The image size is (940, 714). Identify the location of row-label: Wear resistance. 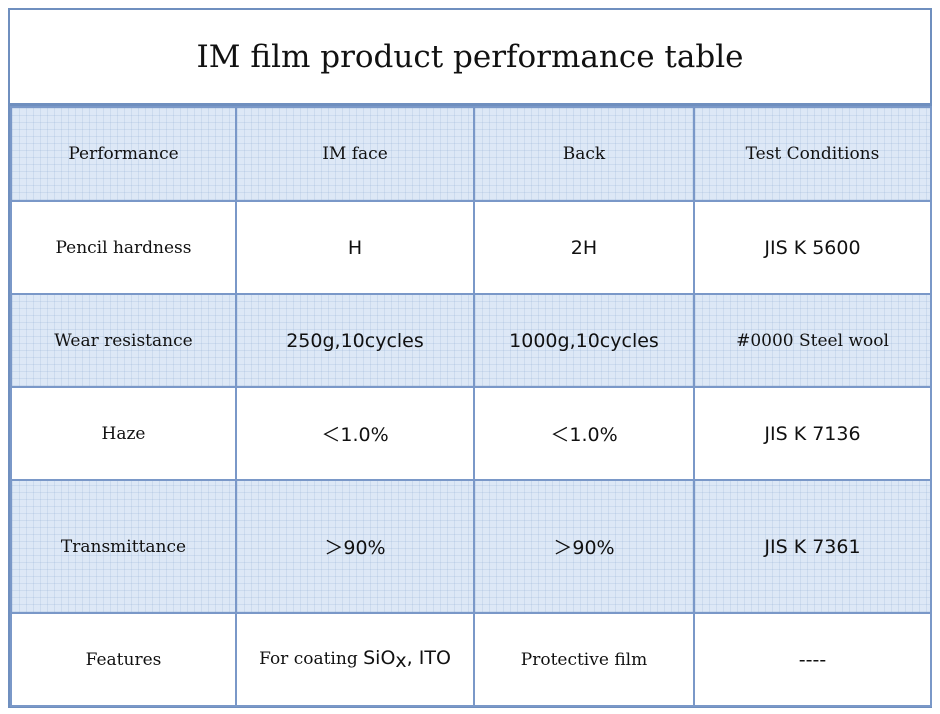
(123, 340).